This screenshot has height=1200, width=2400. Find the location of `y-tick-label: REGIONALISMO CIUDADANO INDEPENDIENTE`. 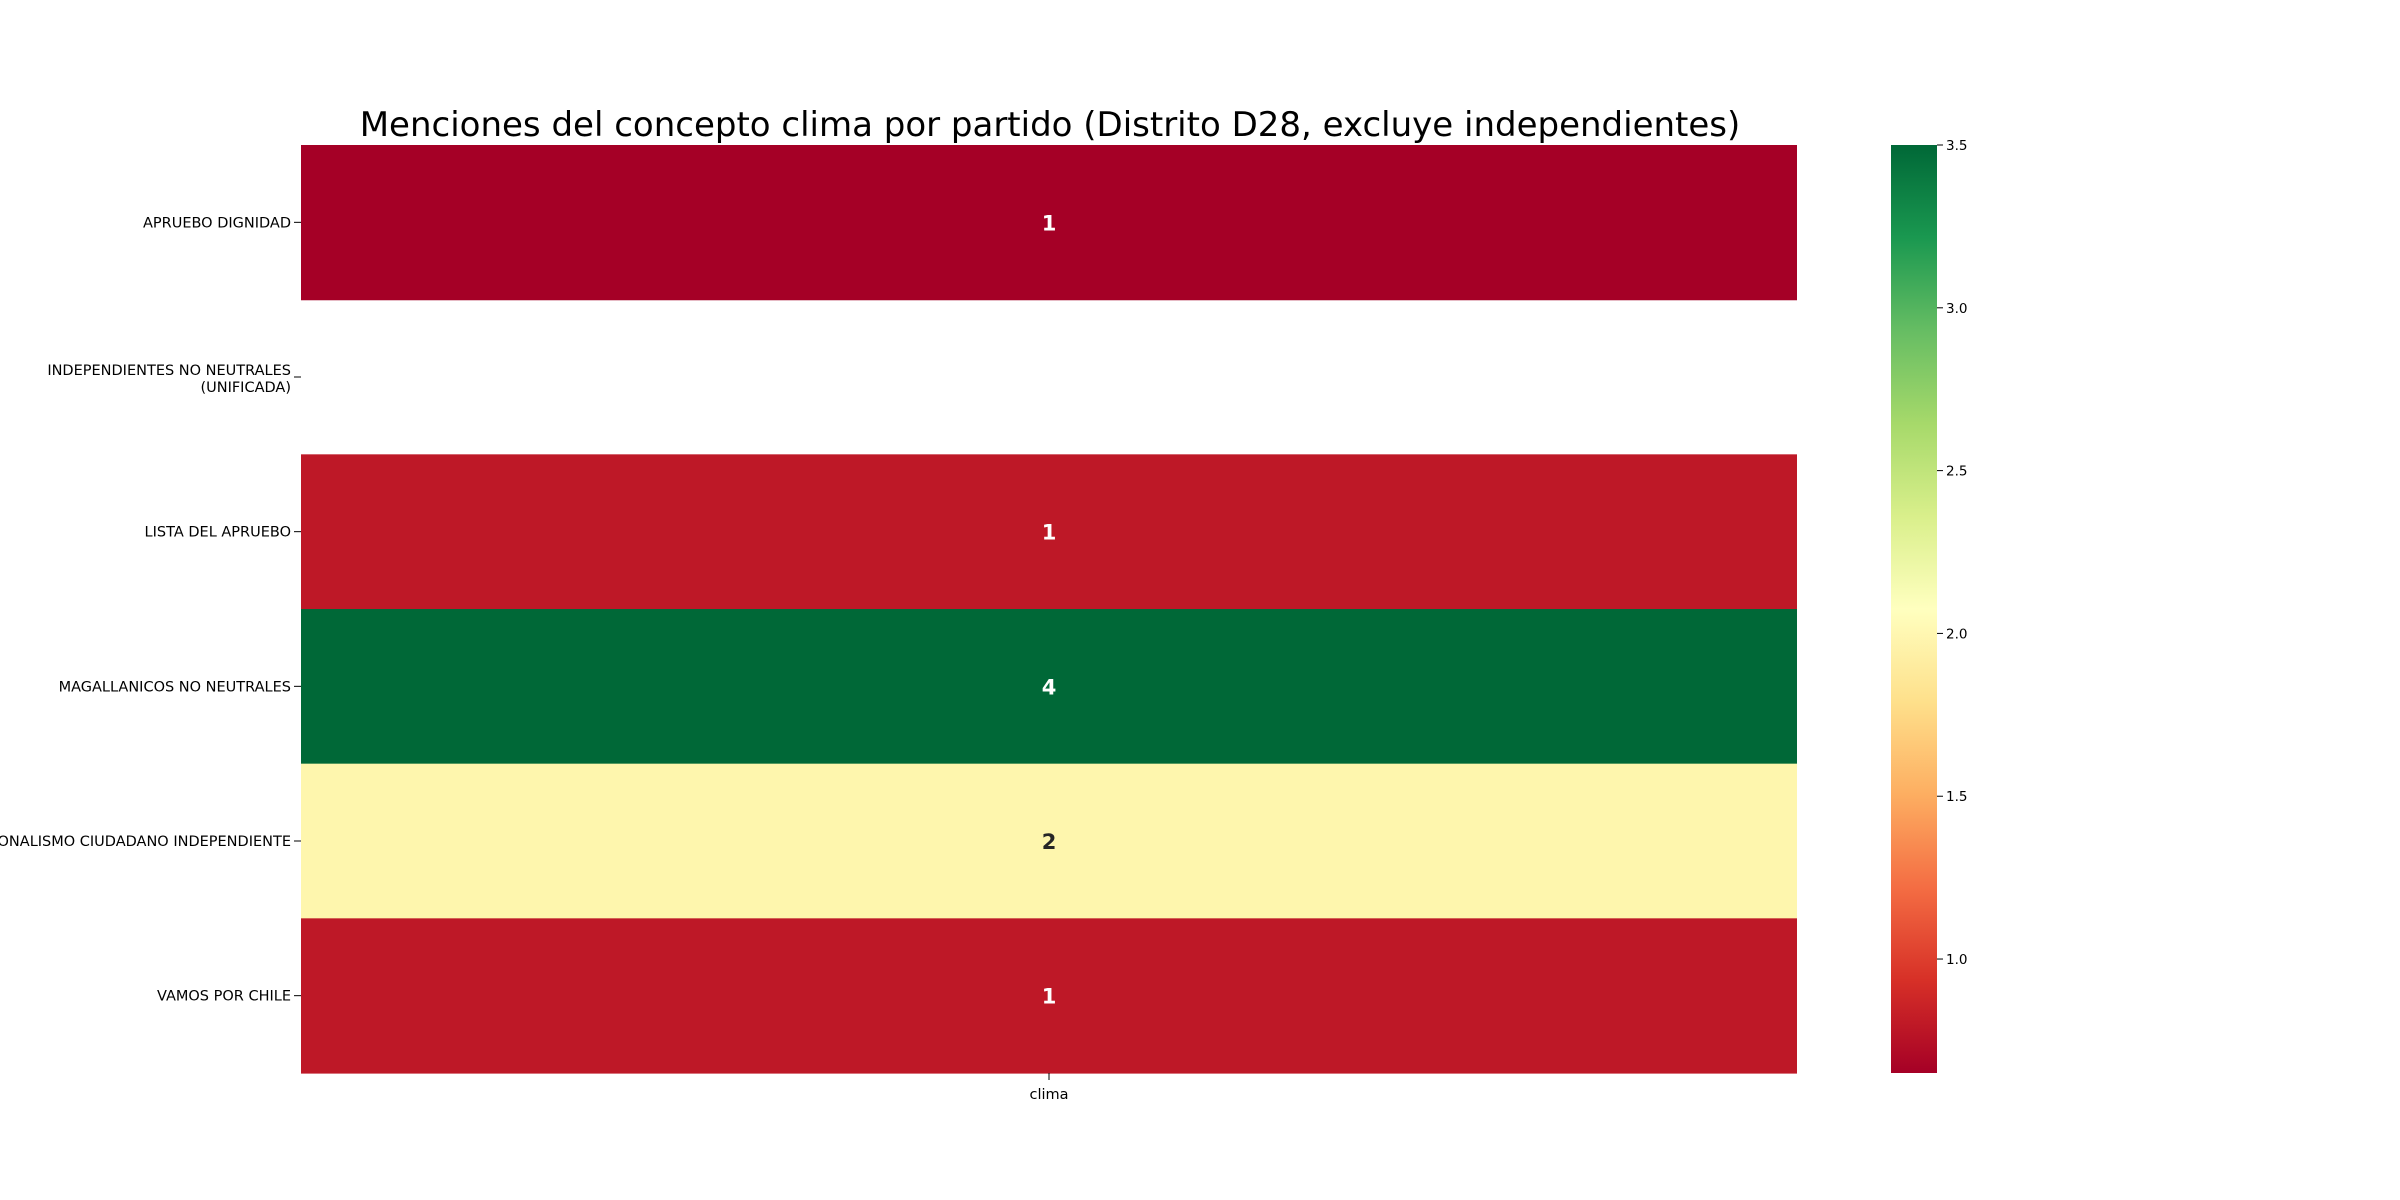

y-tick-label: REGIONALISMO CIUDADANO INDEPENDIENTE is located at coordinates (145, 842).